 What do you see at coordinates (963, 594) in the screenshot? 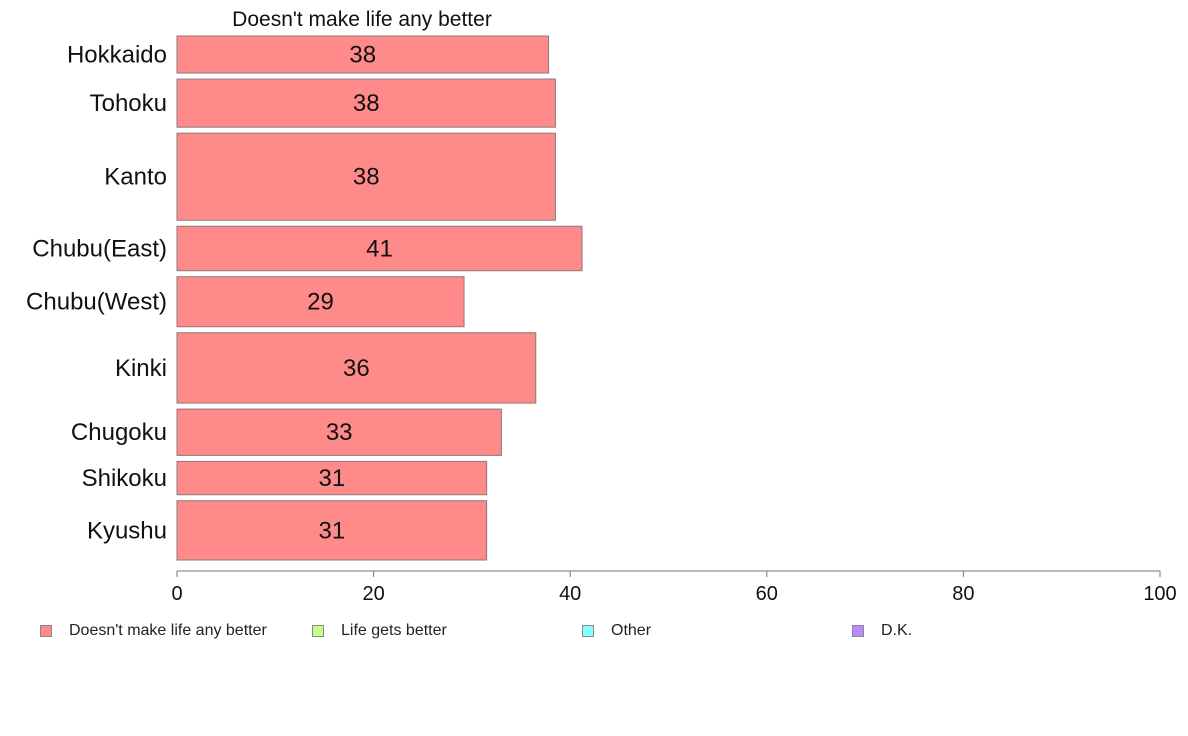
I see `x-tick-label: 80` at bounding box center [963, 594].